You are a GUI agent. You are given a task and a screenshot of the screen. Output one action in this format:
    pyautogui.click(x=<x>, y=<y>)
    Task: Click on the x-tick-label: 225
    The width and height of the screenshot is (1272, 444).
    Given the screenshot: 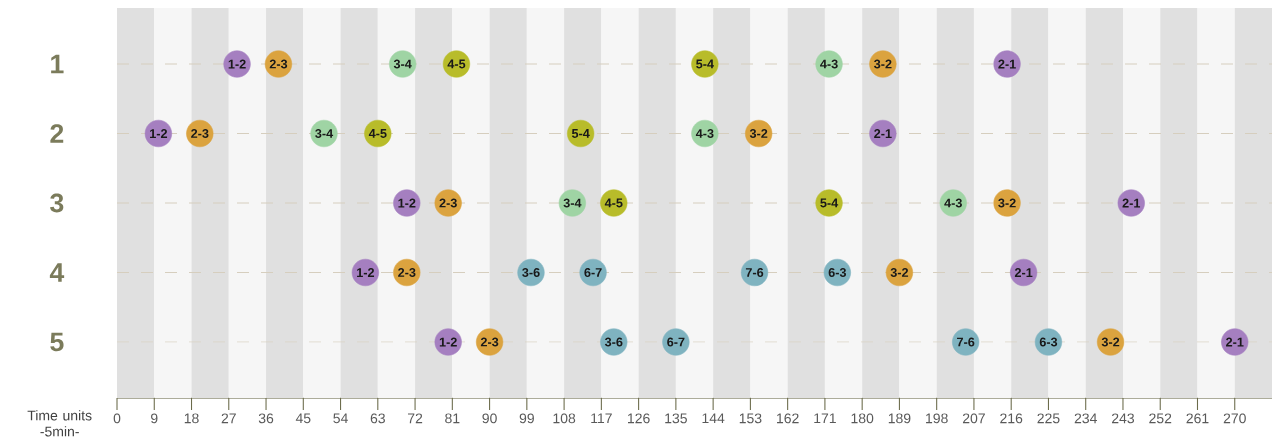 What is the action you would take?
    pyautogui.click(x=1048, y=418)
    